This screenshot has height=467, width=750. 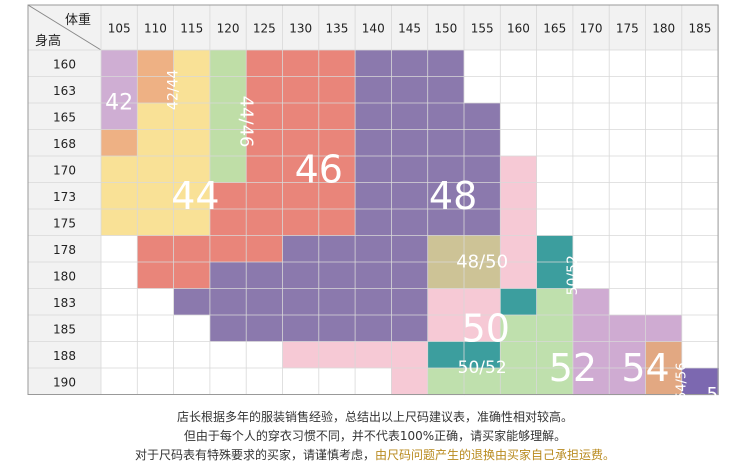 I want to click on height-tick-label: 190, so click(x=64, y=382).